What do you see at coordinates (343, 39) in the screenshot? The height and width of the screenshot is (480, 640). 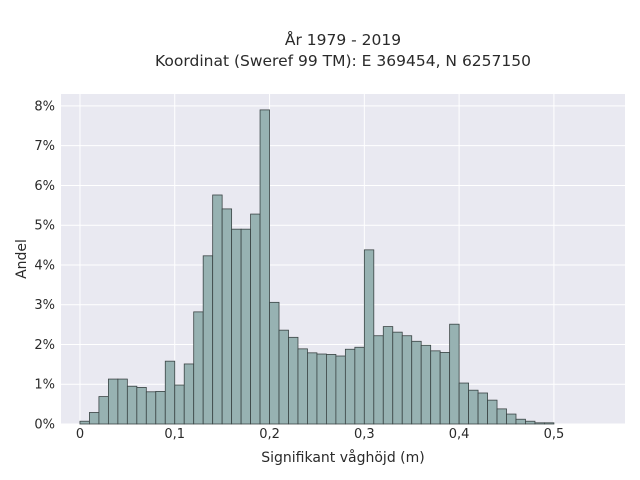 I see `chart-title-line-1: År 1979 - 2019` at bounding box center [343, 39].